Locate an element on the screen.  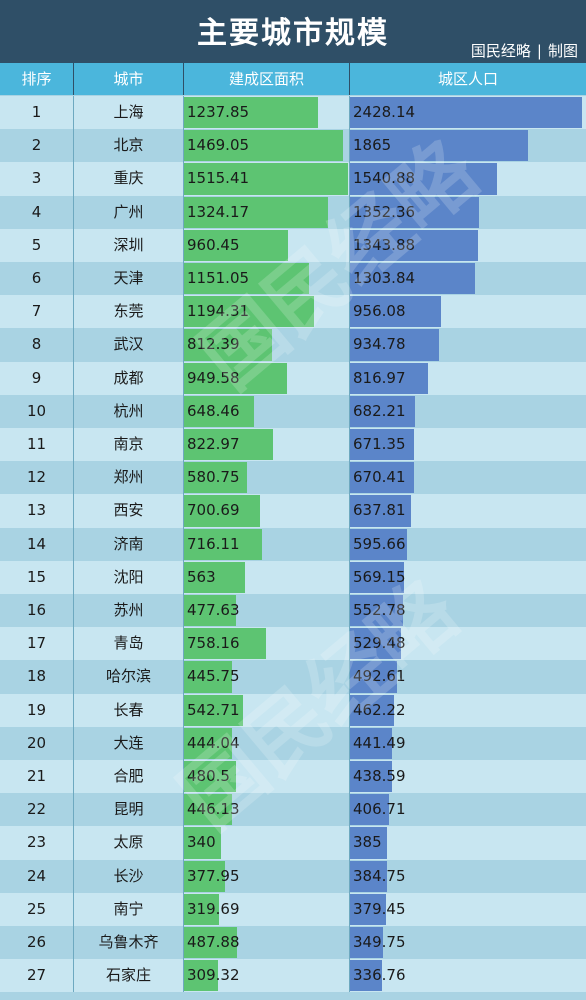
city-cell: 长春 is located at coordinates (129, 710).